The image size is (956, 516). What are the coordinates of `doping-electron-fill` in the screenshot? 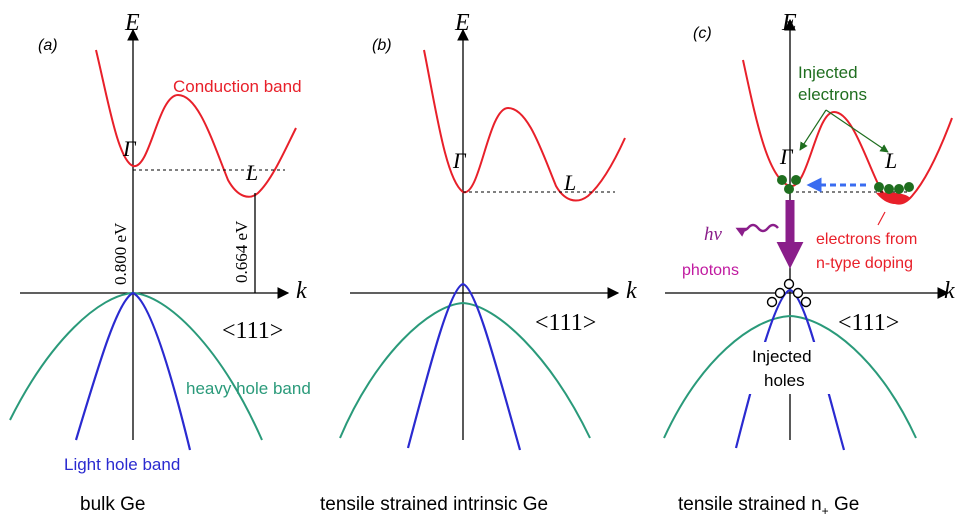 It's located at (893, 198).